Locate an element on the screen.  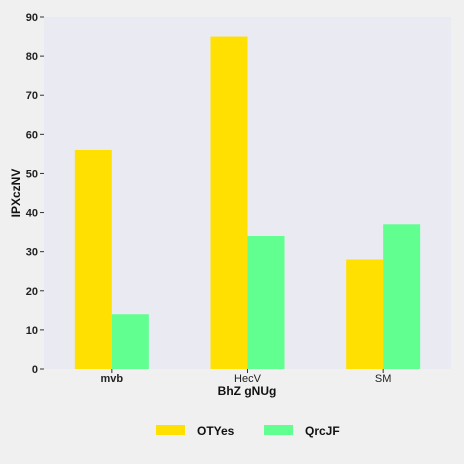
y-tick-label: 60 is located at coordinates (32, 135).